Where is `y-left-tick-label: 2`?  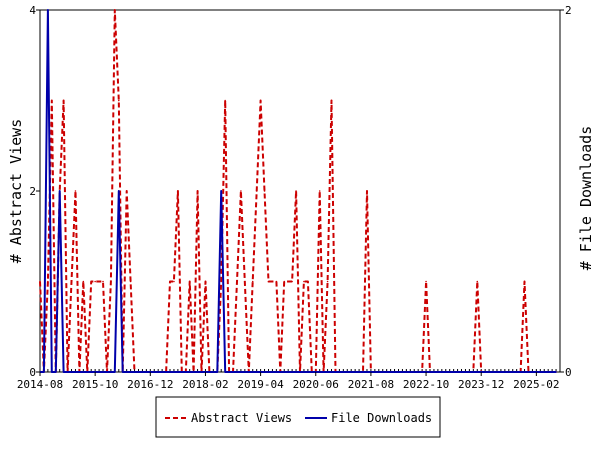 y-left-tick-label: 2 is located at coordinates (32, 191).